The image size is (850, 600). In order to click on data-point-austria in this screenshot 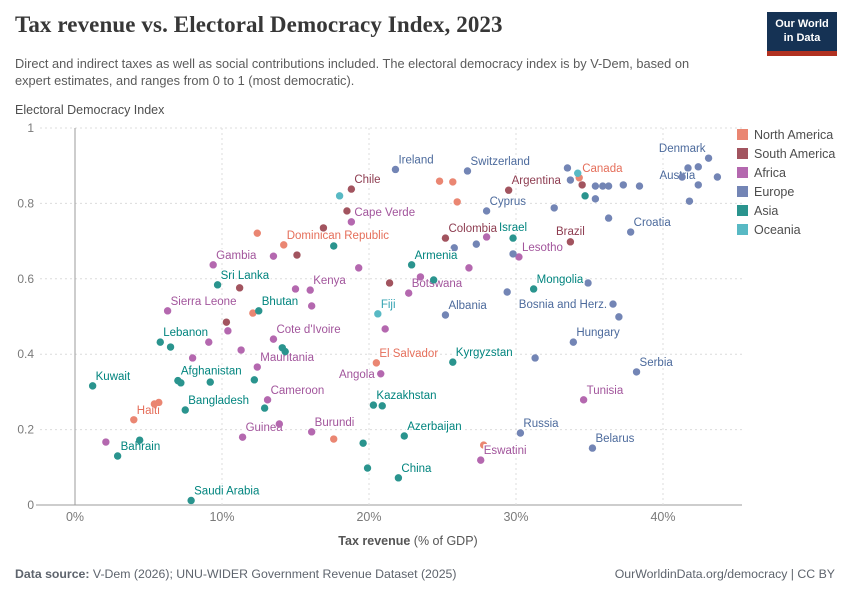, I will do `click(698, 185)`.